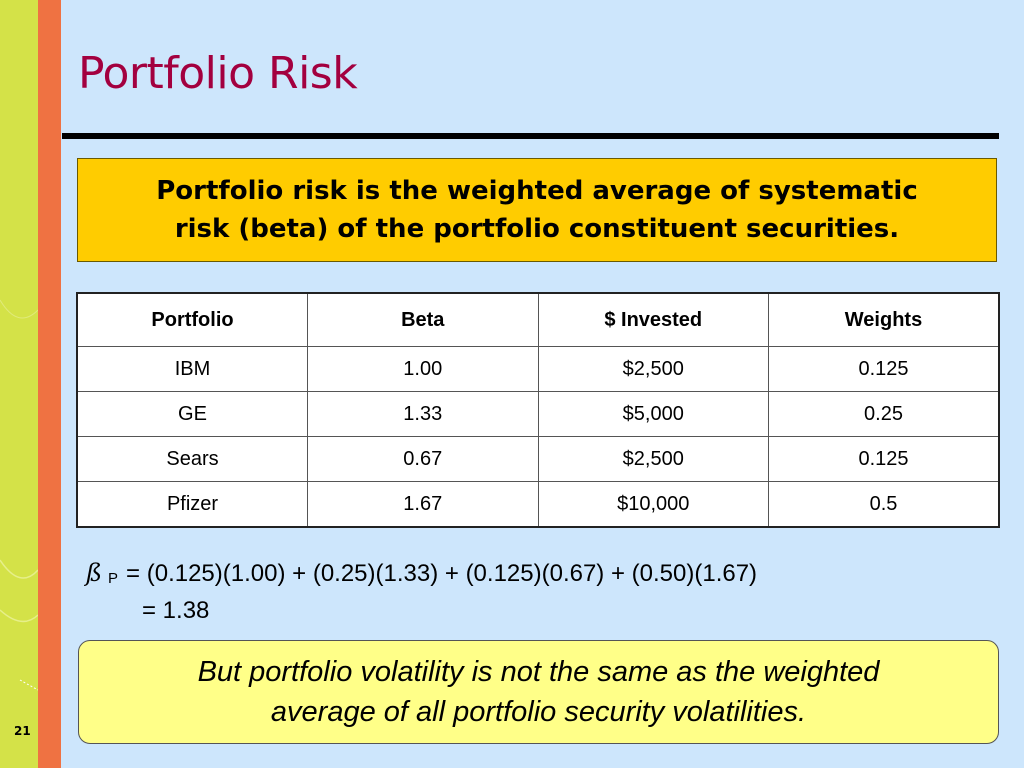 The width and height of the screenshot is (1024, 768). Describe the element at coordinates (22, 731) in the screenshot. I see `page-number: 21` at that location.